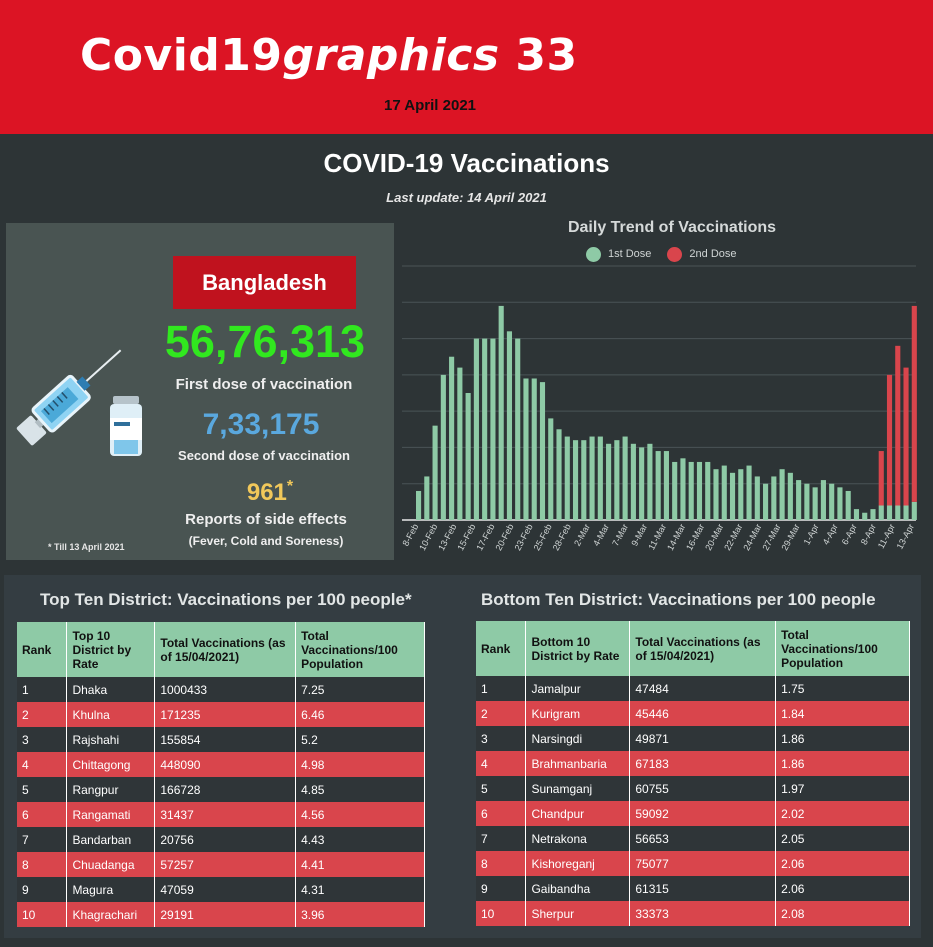 Image resolution: width=933 pixels, height=947 pixels. What do you see at coordinates (221, 739) in the screenshot?
I see `table-row: 3 Rajshahi 155854 5.2` at bounding box center [221, 739].